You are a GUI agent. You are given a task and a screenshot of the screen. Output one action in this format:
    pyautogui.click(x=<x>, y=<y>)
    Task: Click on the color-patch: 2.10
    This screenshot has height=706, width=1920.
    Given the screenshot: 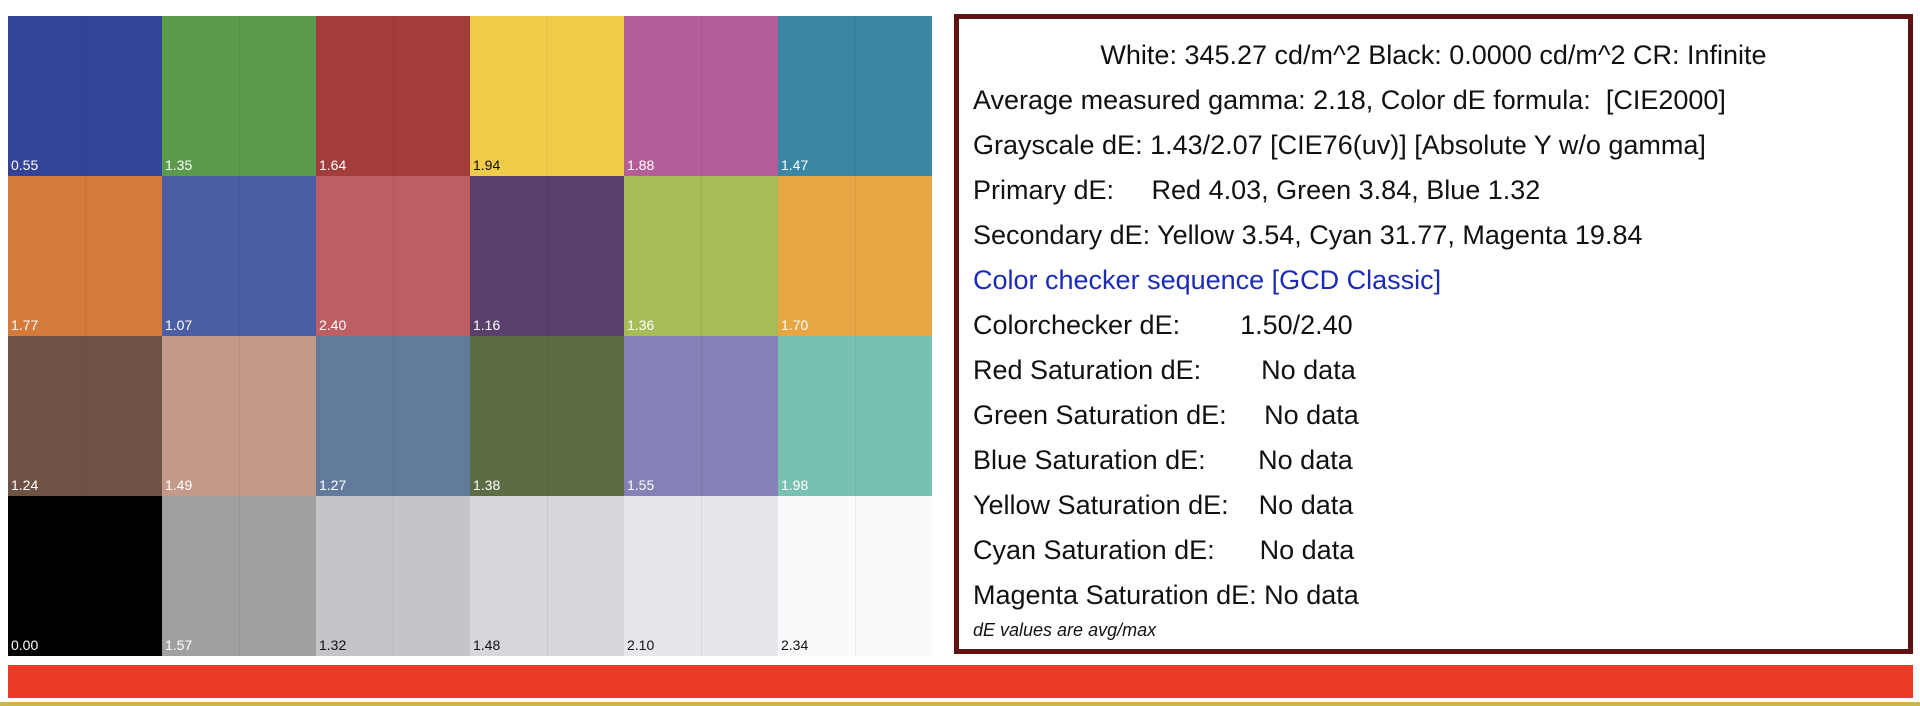 What is the action you would take?
    pyautogui.click(x=701, y=576)
    